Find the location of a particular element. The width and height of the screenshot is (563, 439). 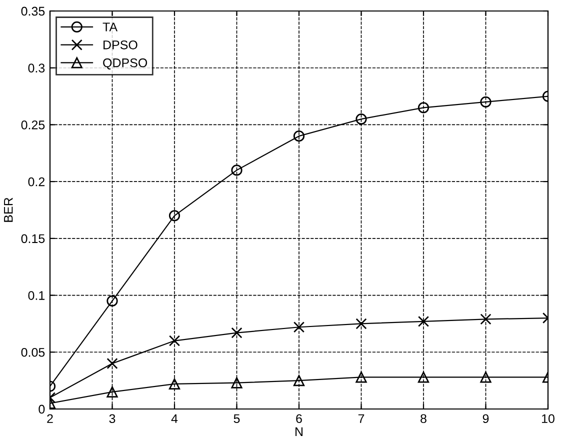

x-tick-label: 7 is located at coordinates (361, 418).